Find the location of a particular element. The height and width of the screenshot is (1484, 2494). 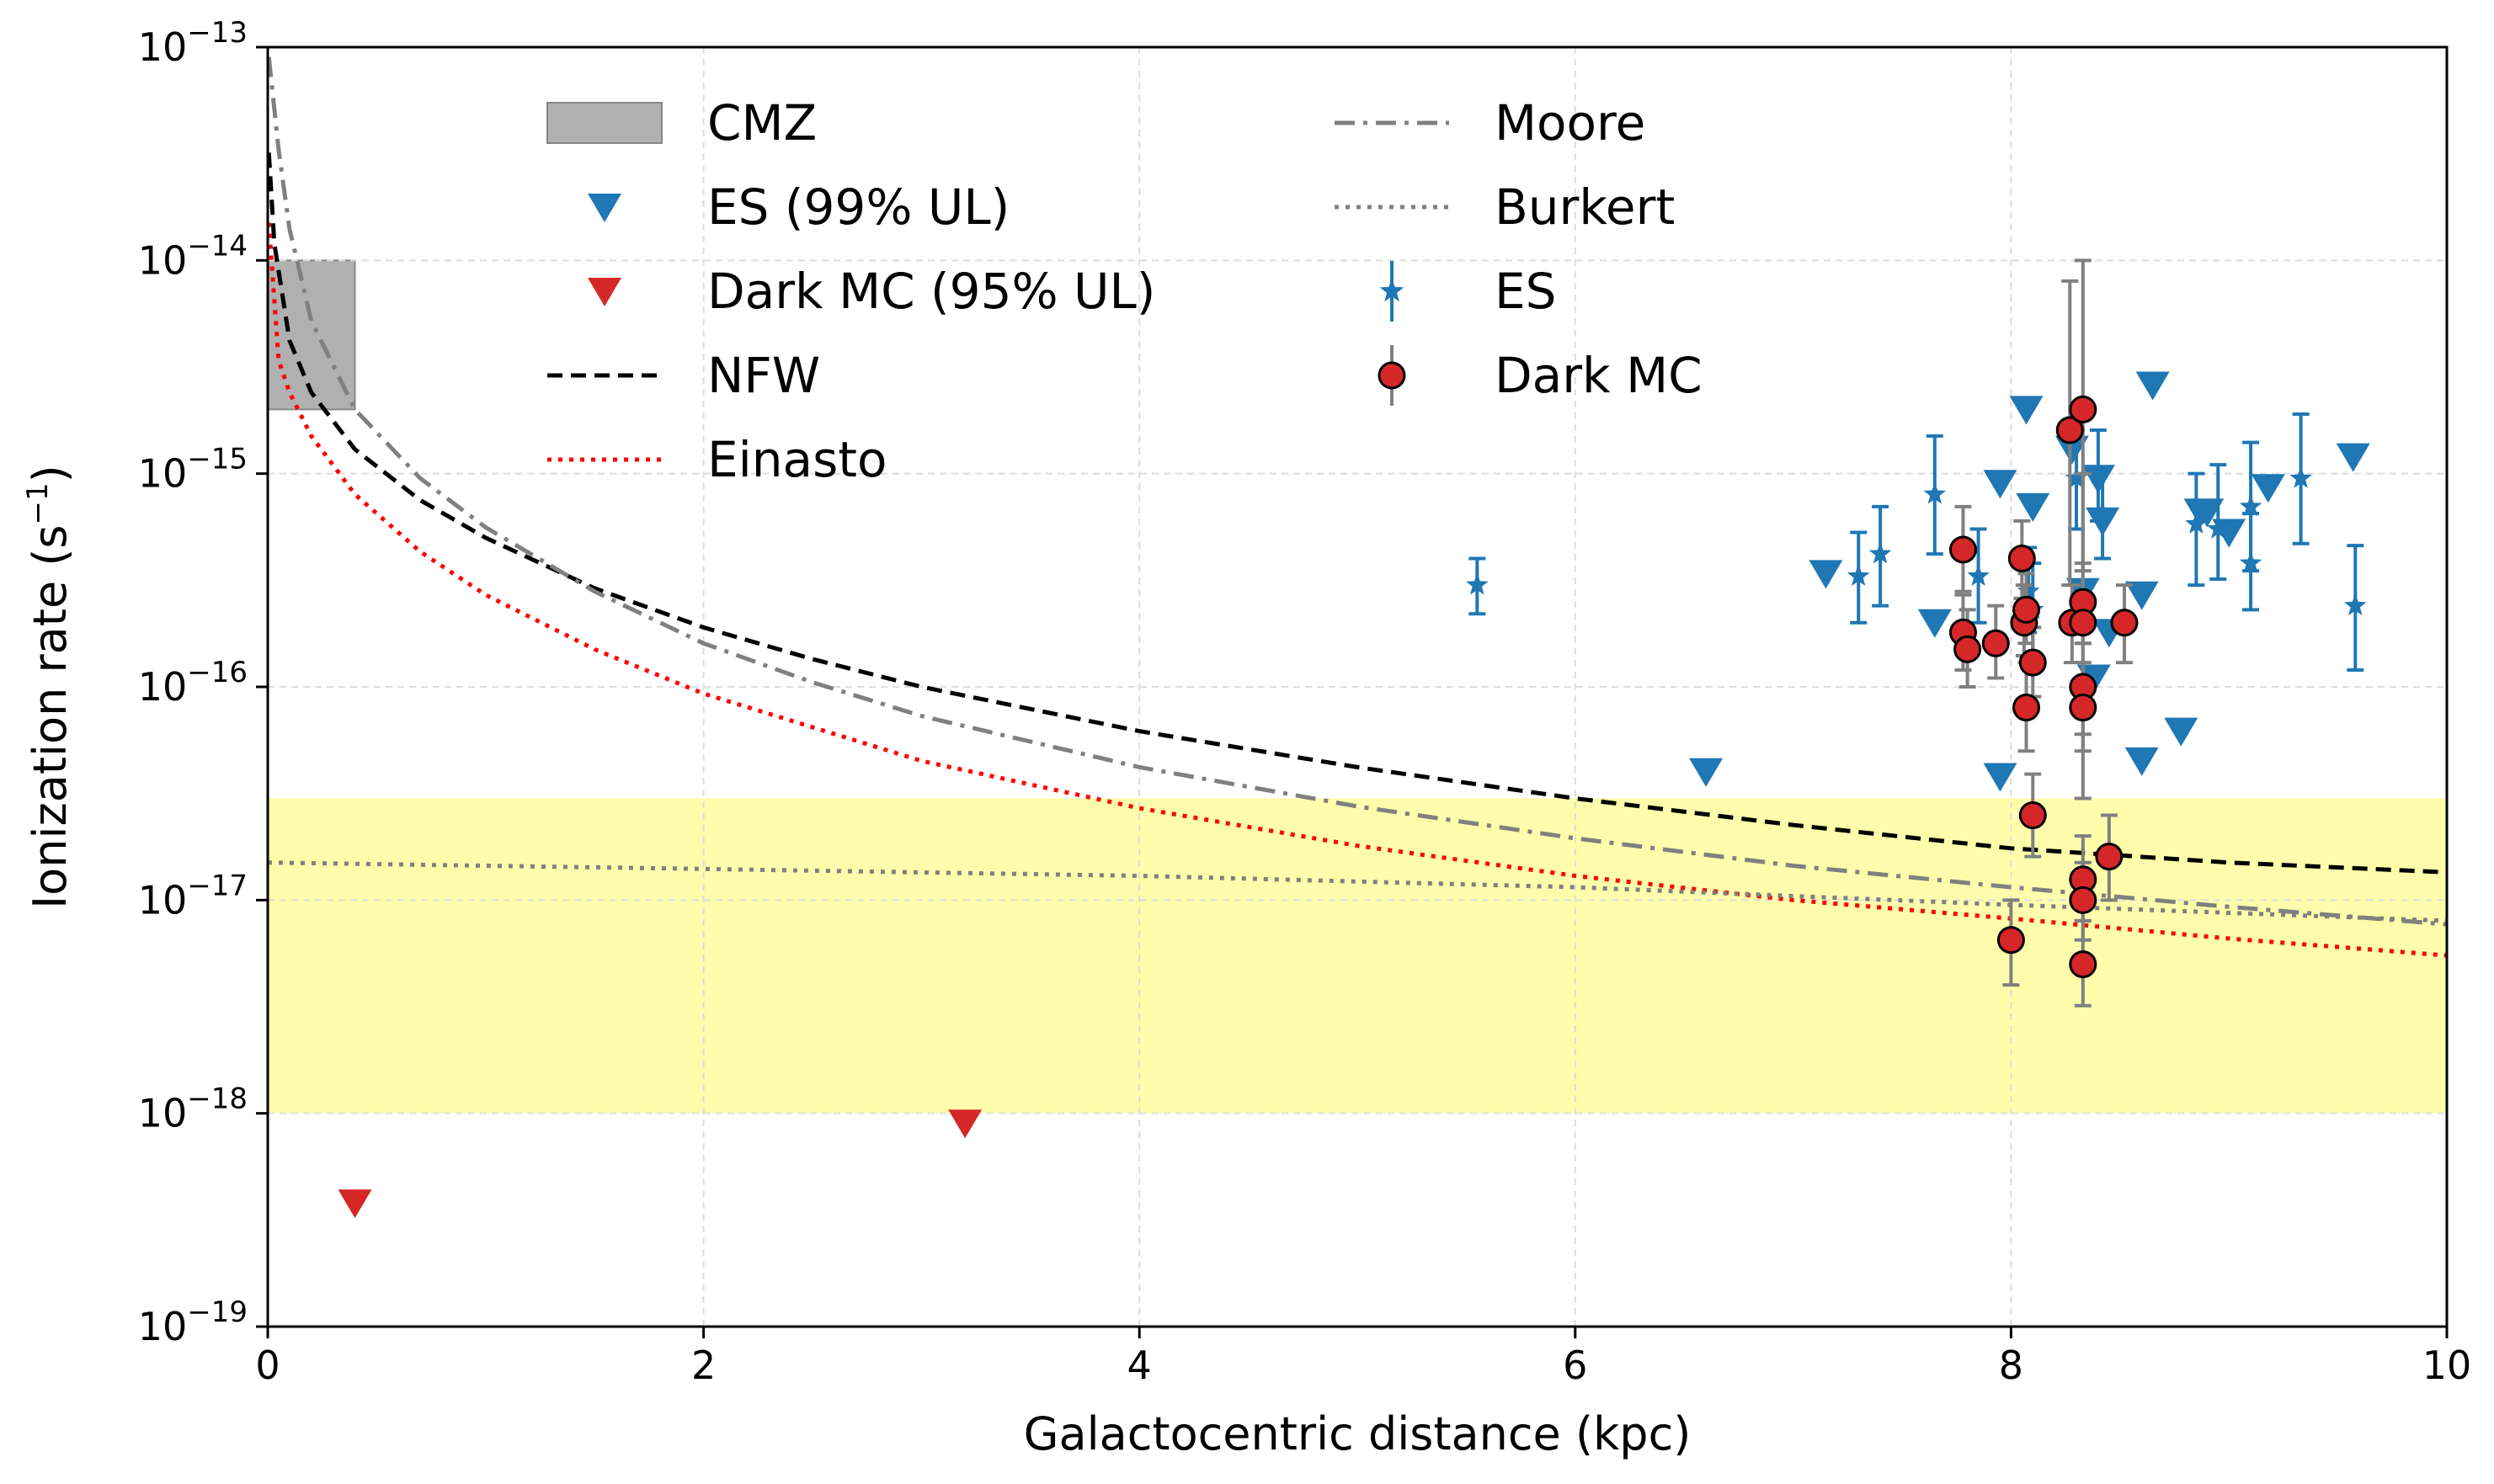

legend-item-cmz: CMZ is located at coordinates (681, 123).